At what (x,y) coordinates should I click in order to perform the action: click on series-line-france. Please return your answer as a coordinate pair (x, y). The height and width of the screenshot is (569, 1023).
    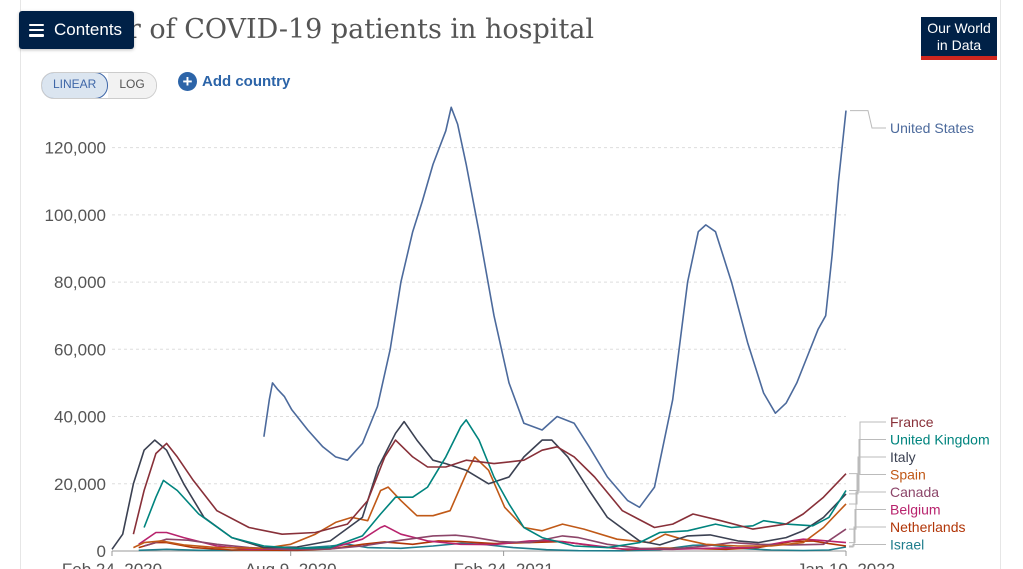
    Looking at the image, I should click on (489, 487).